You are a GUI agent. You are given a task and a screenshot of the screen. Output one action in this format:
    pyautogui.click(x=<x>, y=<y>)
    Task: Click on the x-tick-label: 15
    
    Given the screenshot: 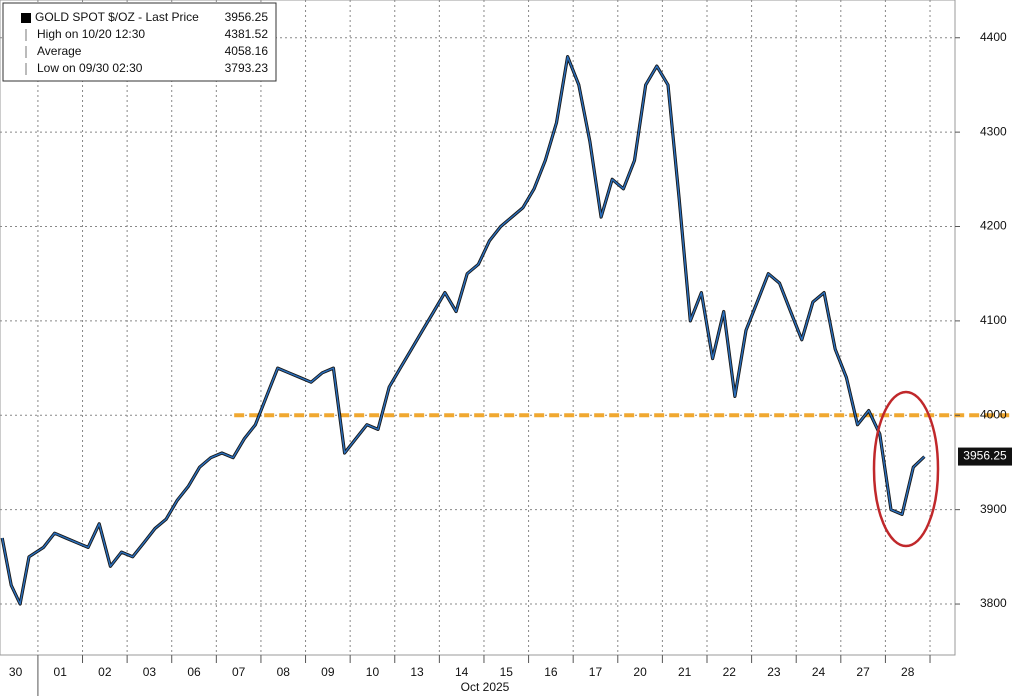 What is the action you would take?
    pyautogui.click(x=507, y=672)
    